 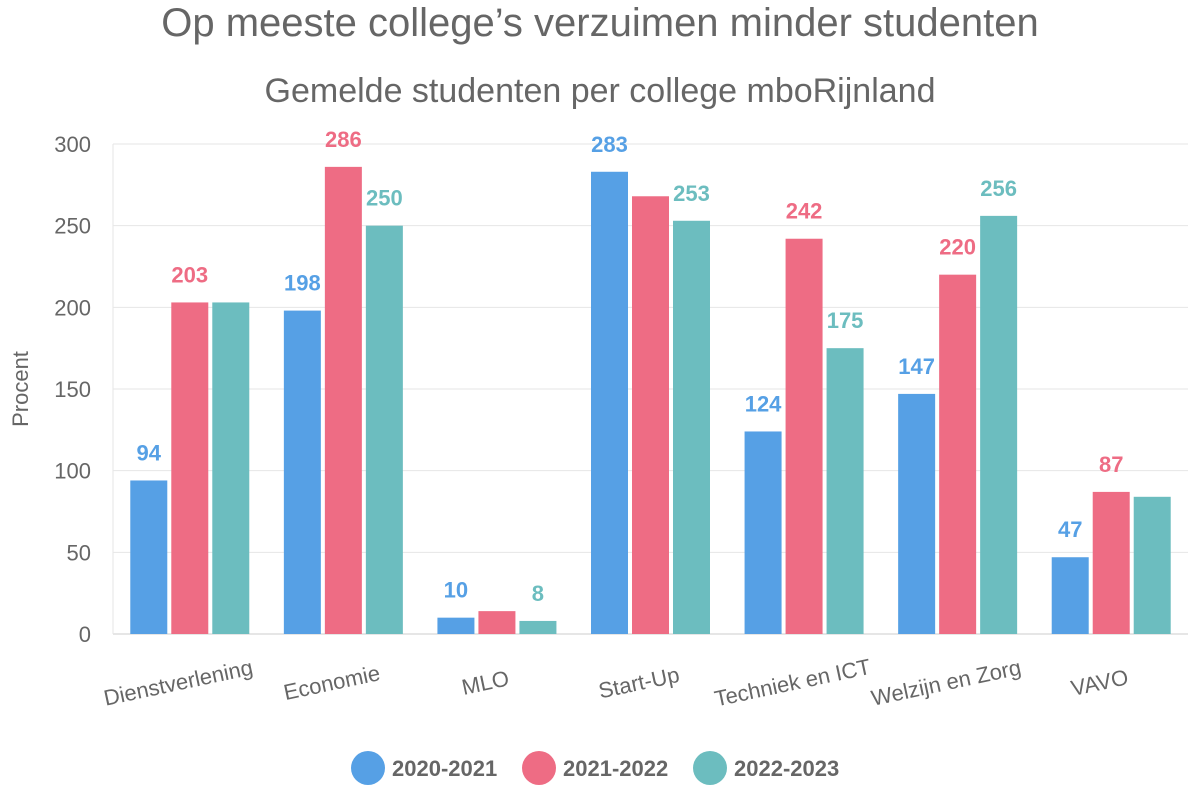 I want to click on data-label: 8, so click(x=538, y=593).